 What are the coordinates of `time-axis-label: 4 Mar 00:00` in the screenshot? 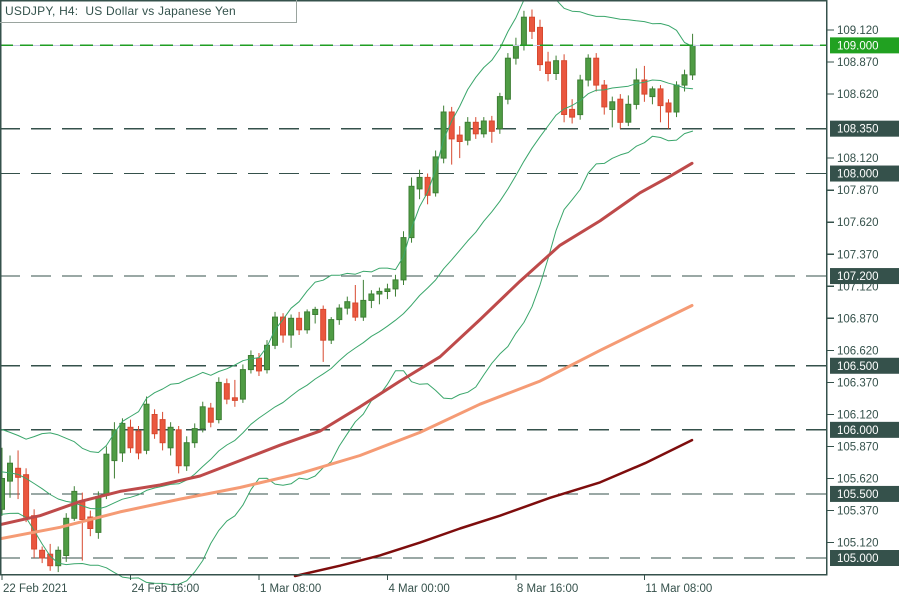 It's located at (418, 589).